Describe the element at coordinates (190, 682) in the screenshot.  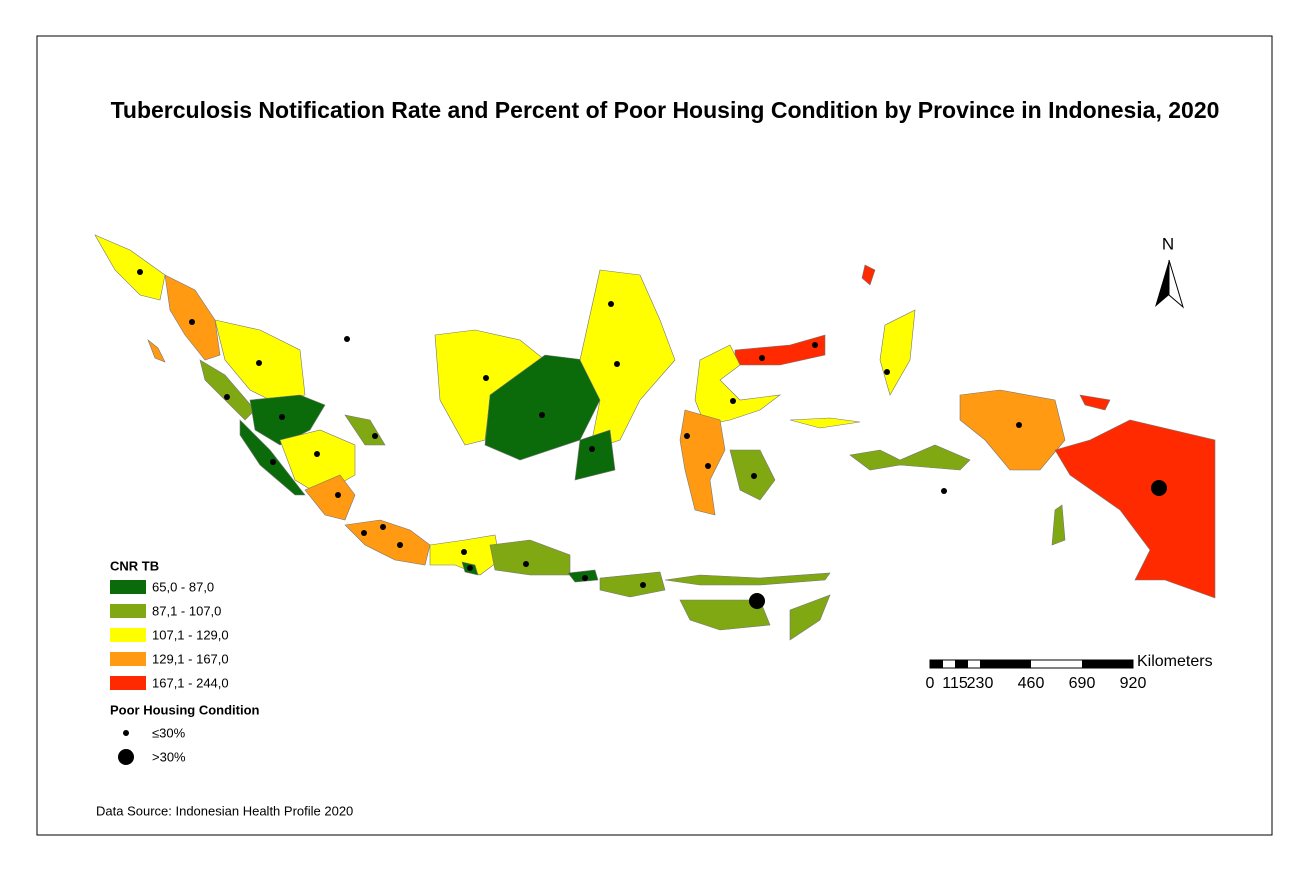
I see `legend-label: 167,1 - 244,0` at that location.